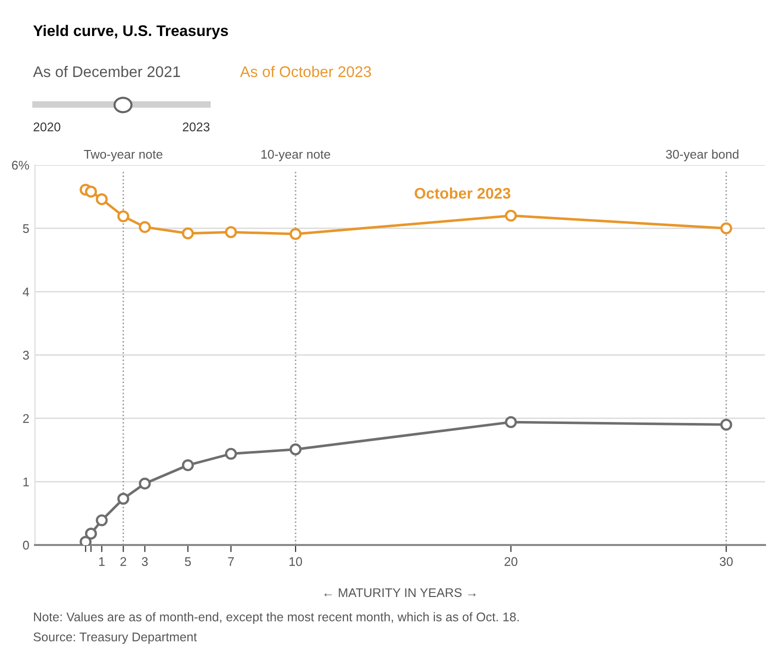 Image resolution: width=769 pixels, height=650 pixels. I want to click on x-tick-label: 5, so click(187, 561).